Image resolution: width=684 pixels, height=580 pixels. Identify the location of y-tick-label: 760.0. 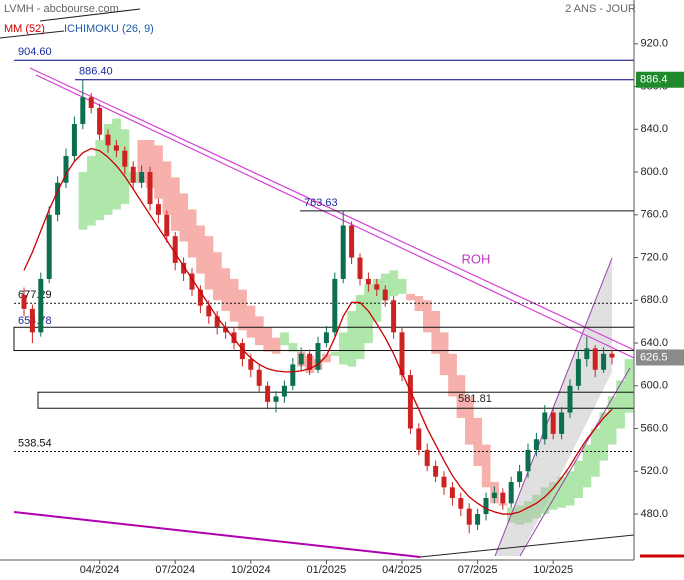
(654, 215).